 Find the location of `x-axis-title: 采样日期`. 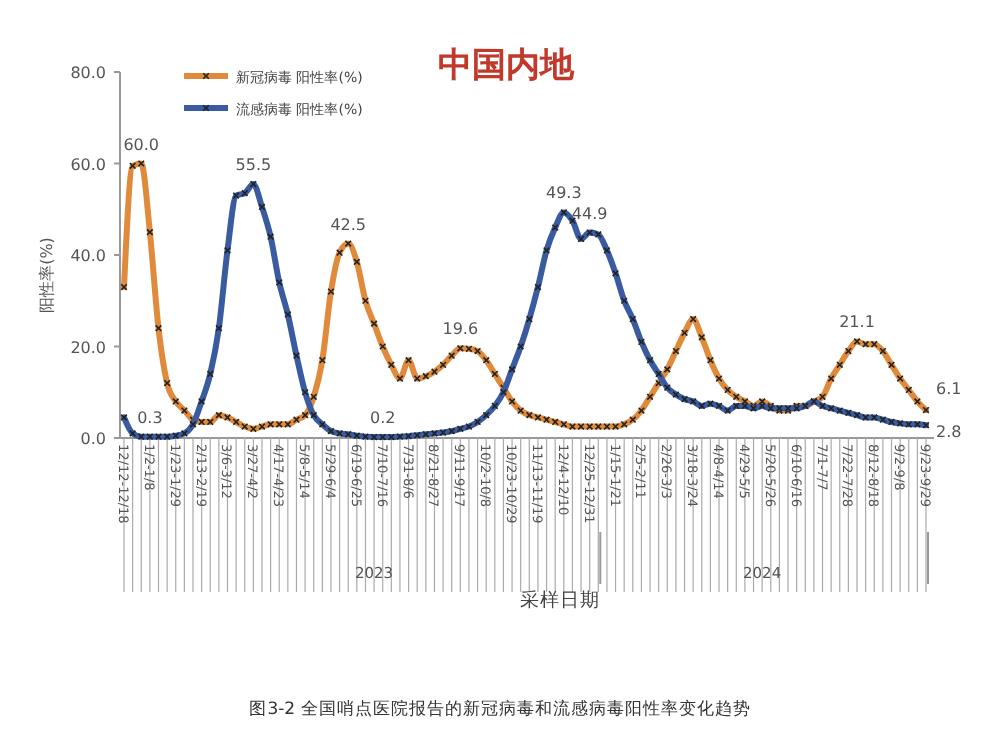

x-axis-title: 采样日期 is located at coordinates (560, 600).